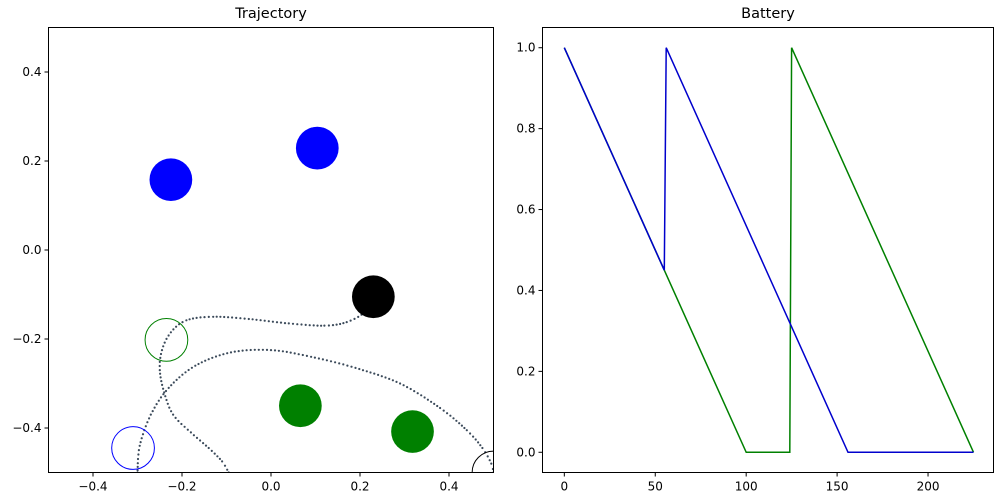 This screenshot has height=500, width=1000. I want to click on x-tick-label: 0.2, so click(359, 487).